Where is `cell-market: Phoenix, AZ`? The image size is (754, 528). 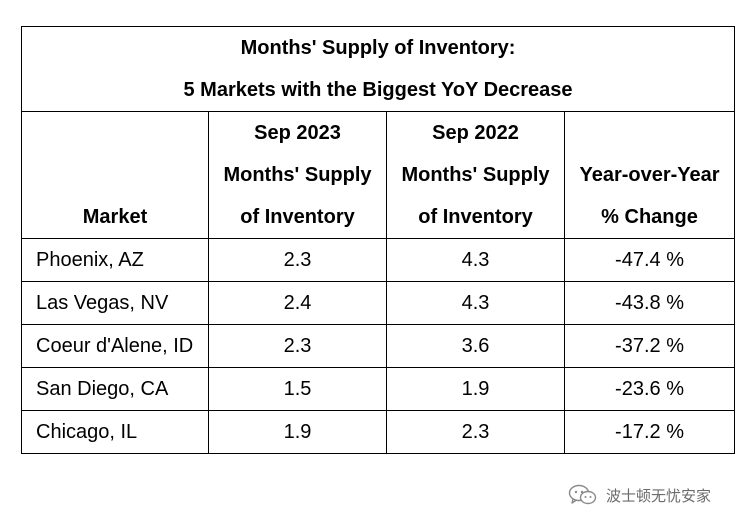
cell-market: Phoenix, AZ is located at coordinates (115, 260).